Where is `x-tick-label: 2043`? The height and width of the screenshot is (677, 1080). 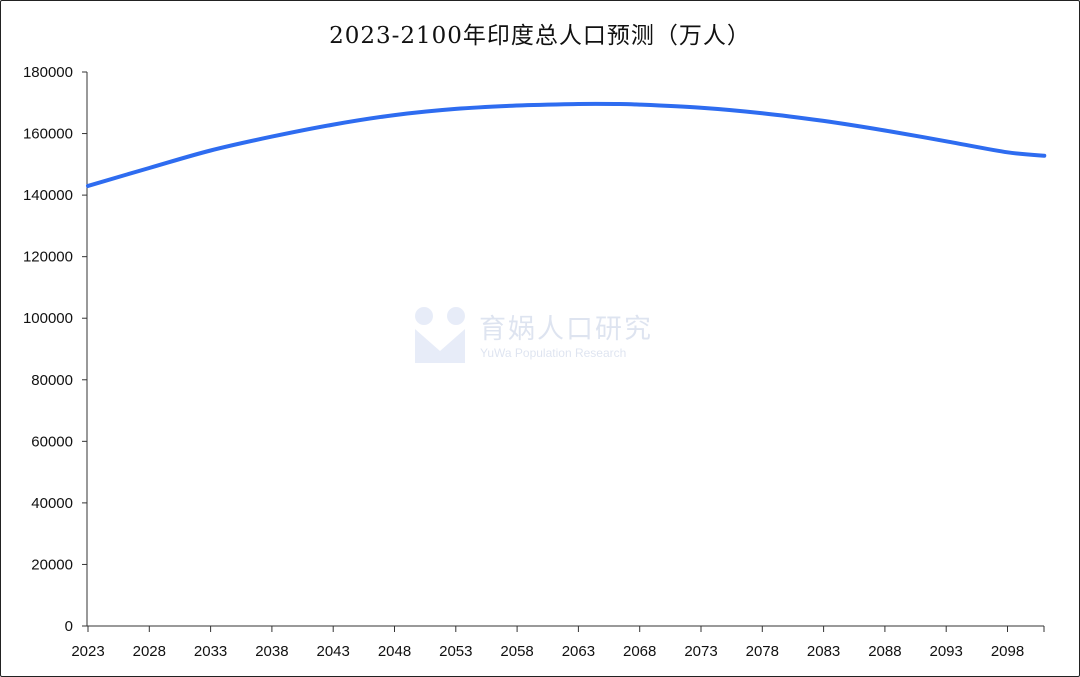 x-tick-label: 2043 is located at coordinates (333, 651).